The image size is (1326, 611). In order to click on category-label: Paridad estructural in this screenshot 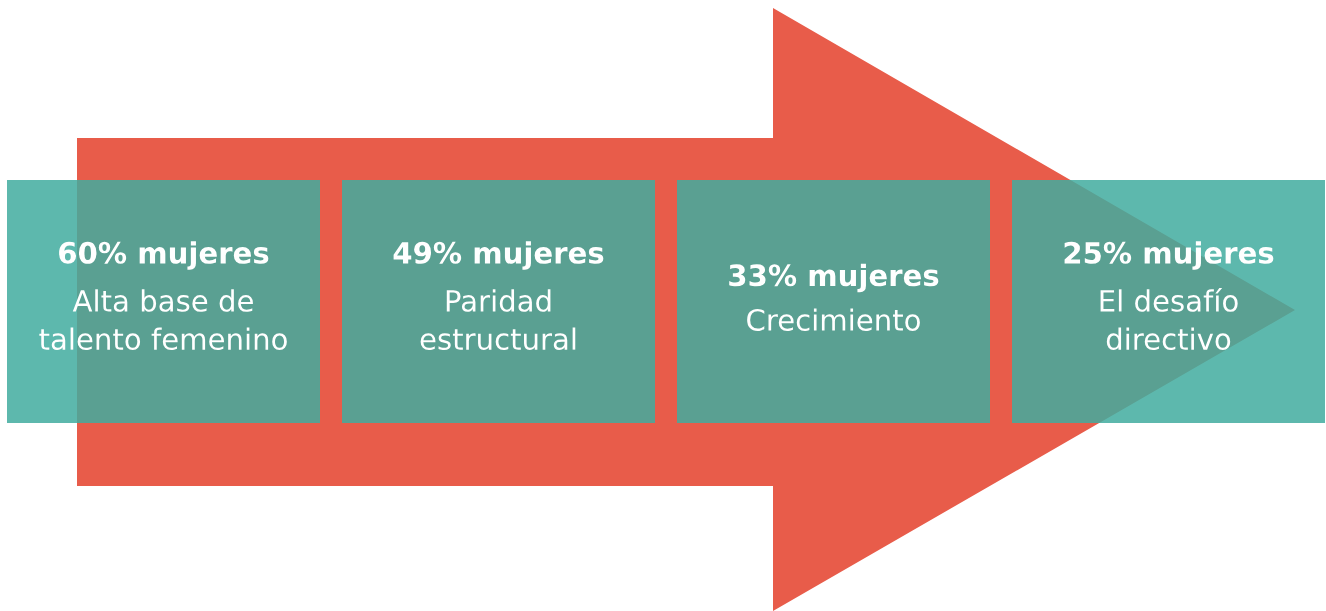, I will do `click(498, 320)`.